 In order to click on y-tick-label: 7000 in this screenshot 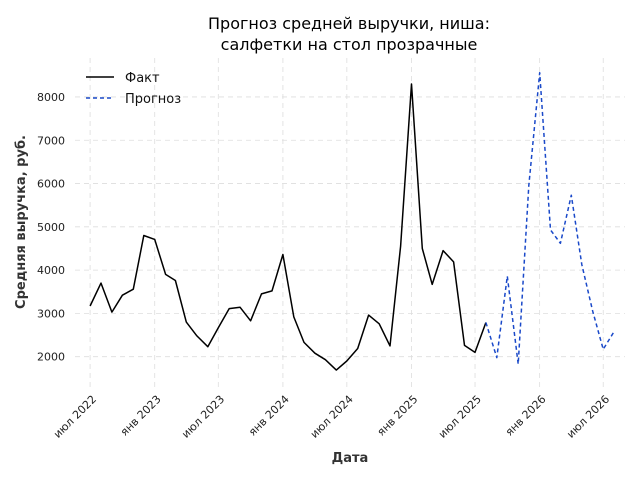, I will do `click(51, 140)`.